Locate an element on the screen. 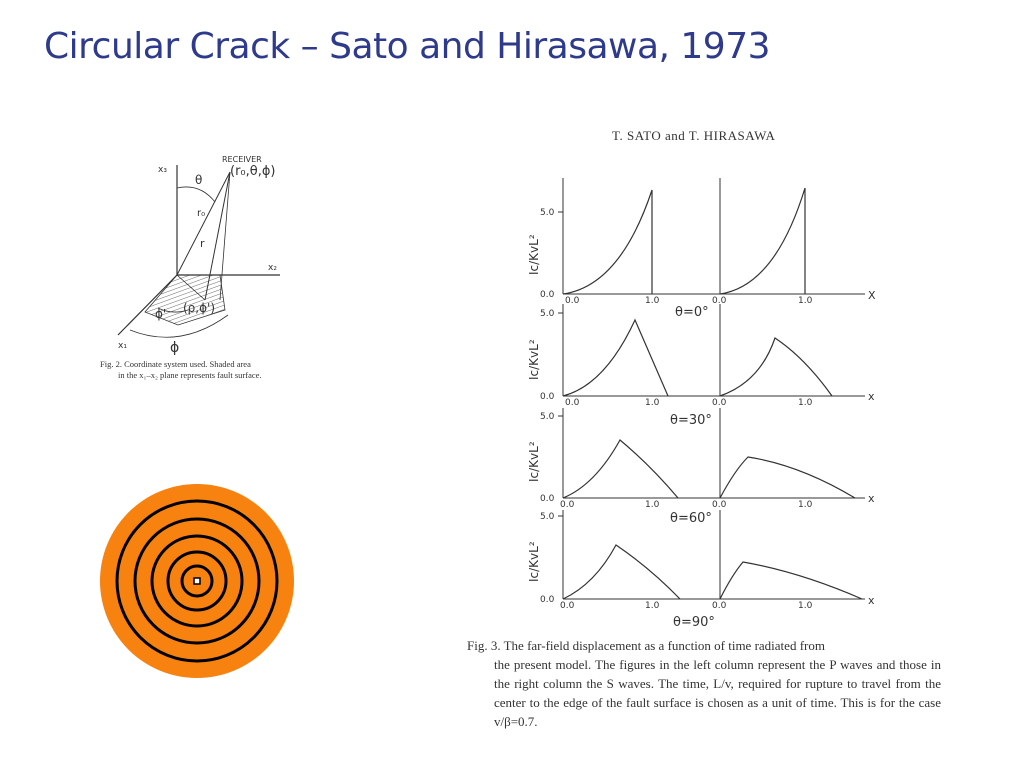  paper-header: T. SATO and T. HIRASAWA is located at coordinates (694, 135).